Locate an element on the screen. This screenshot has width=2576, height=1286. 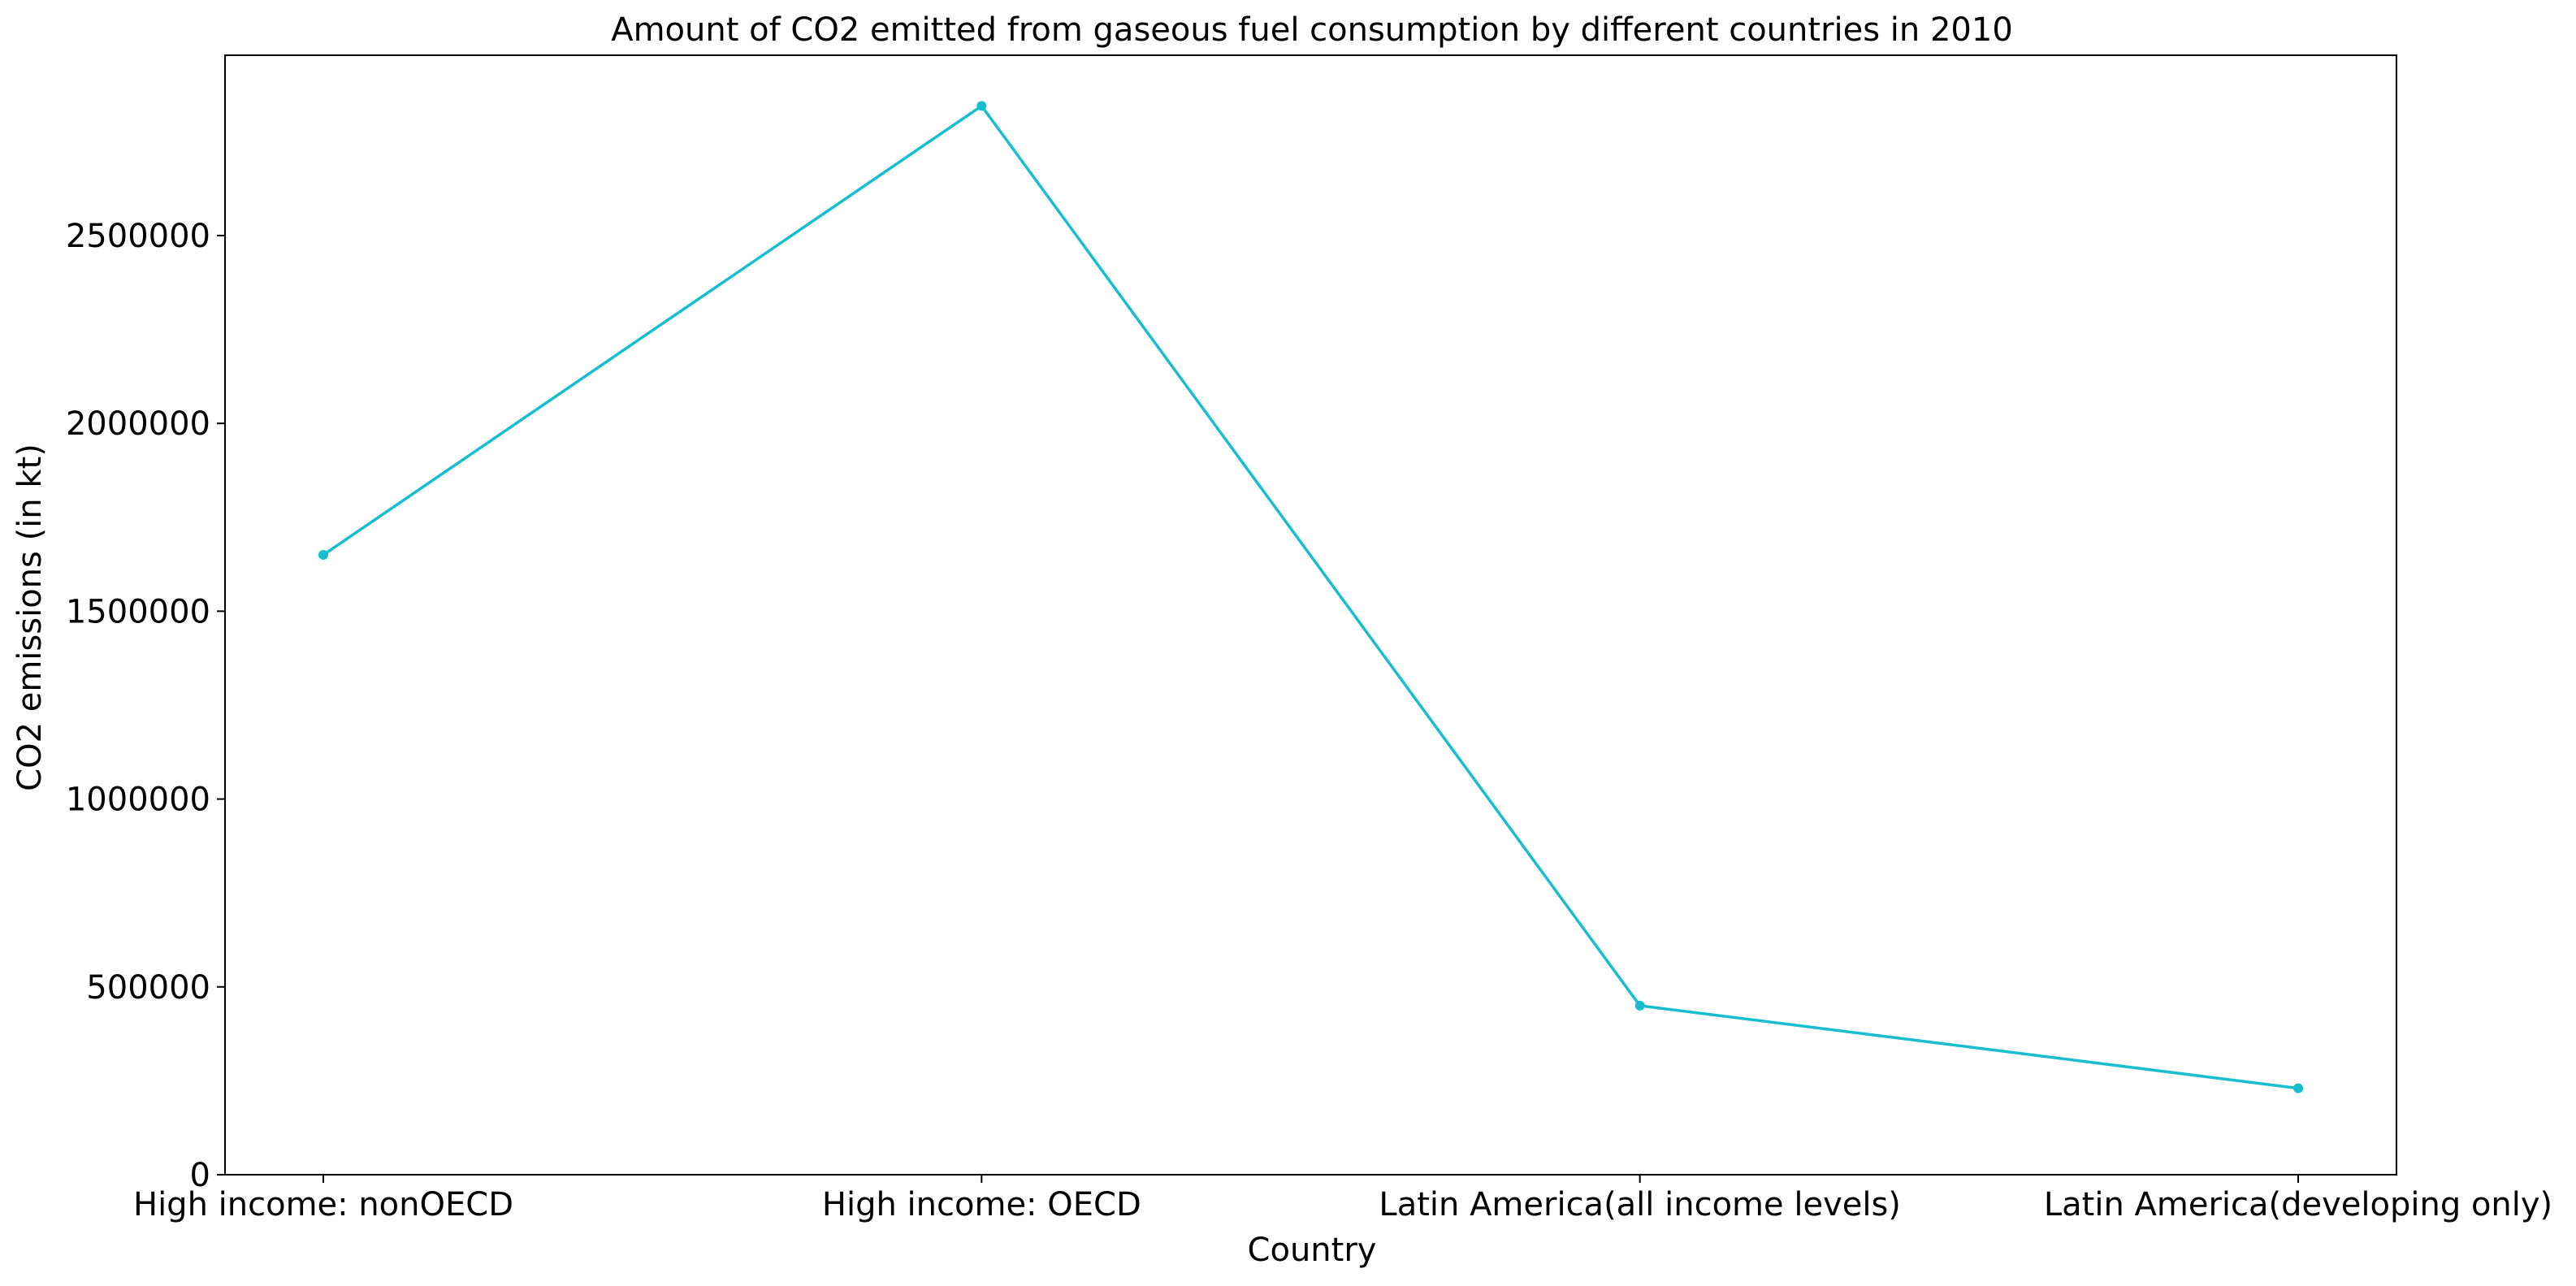
y-tick-label: 500000 is located at coordinates (148, 988).